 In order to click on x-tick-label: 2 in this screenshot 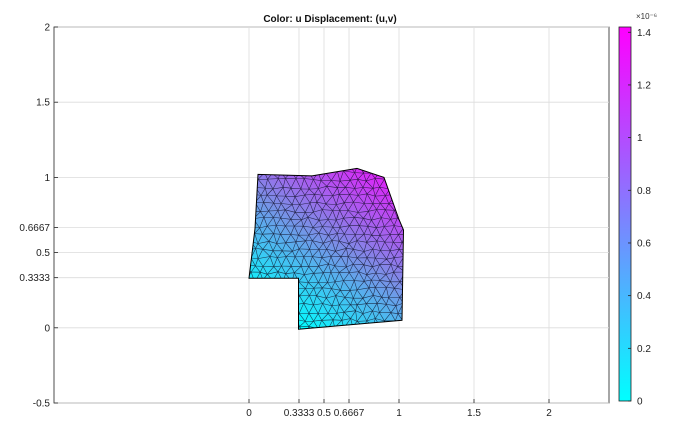, I will do `click(549, 413)`.